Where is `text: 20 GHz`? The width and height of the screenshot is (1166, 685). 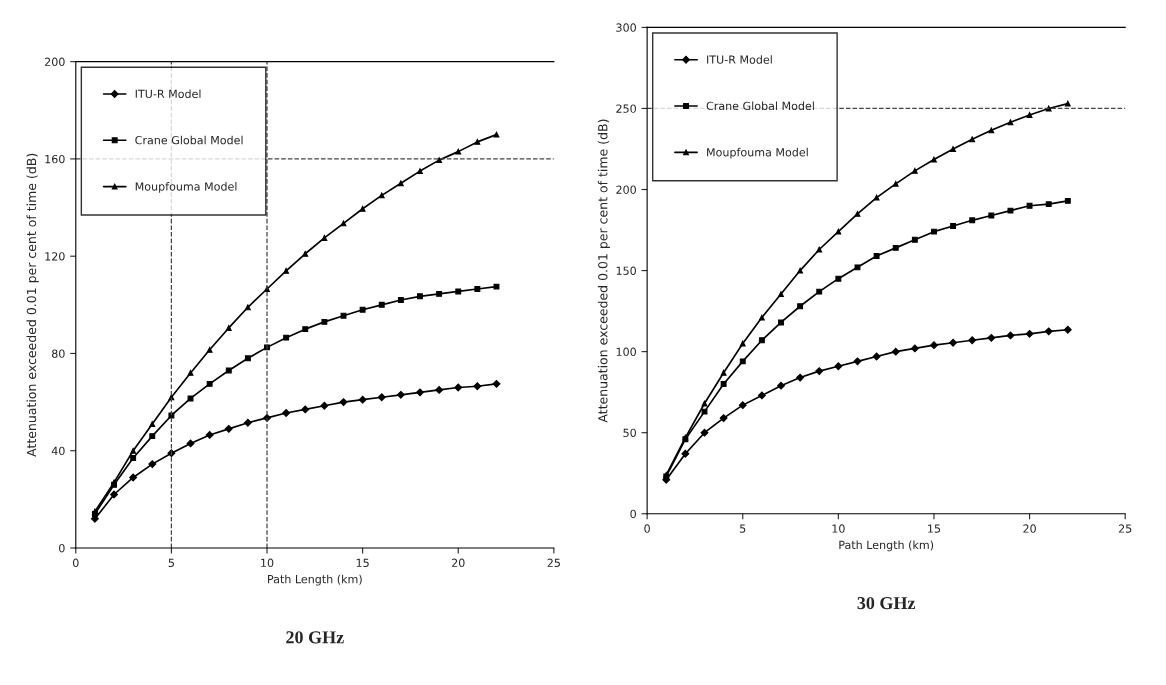
text: 20 GHz is located at coordinates (315, 637).